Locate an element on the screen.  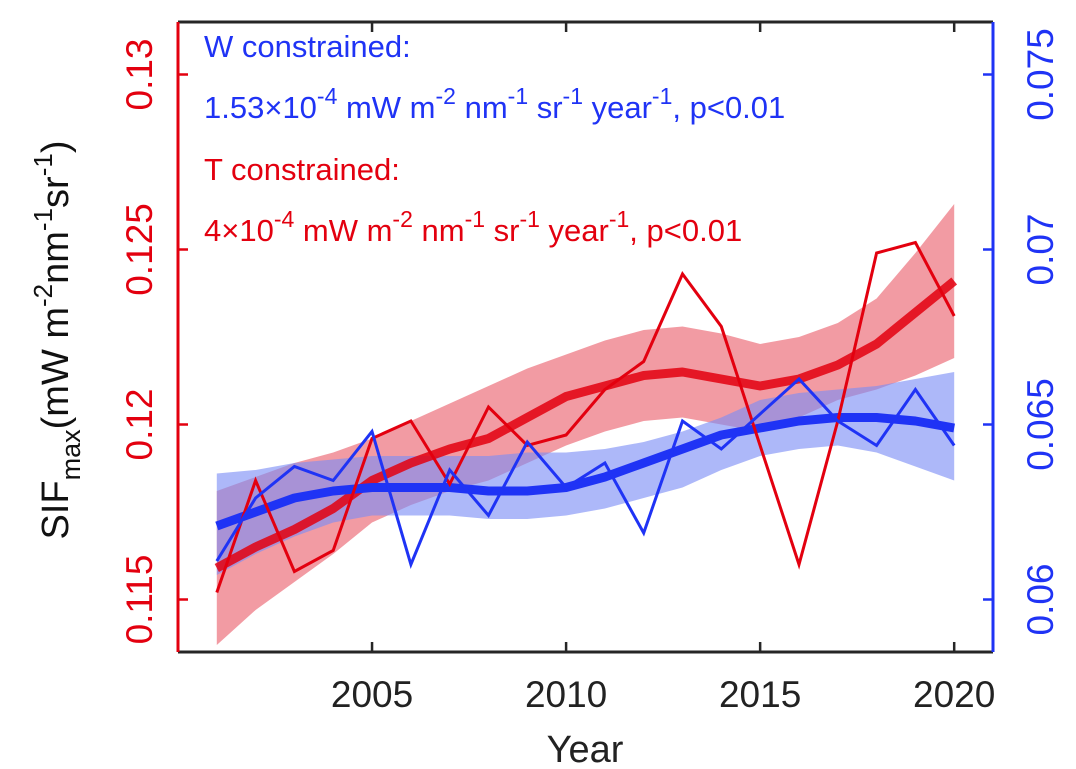
w-constrained-trend-fit is located at coordinates (585, 472).